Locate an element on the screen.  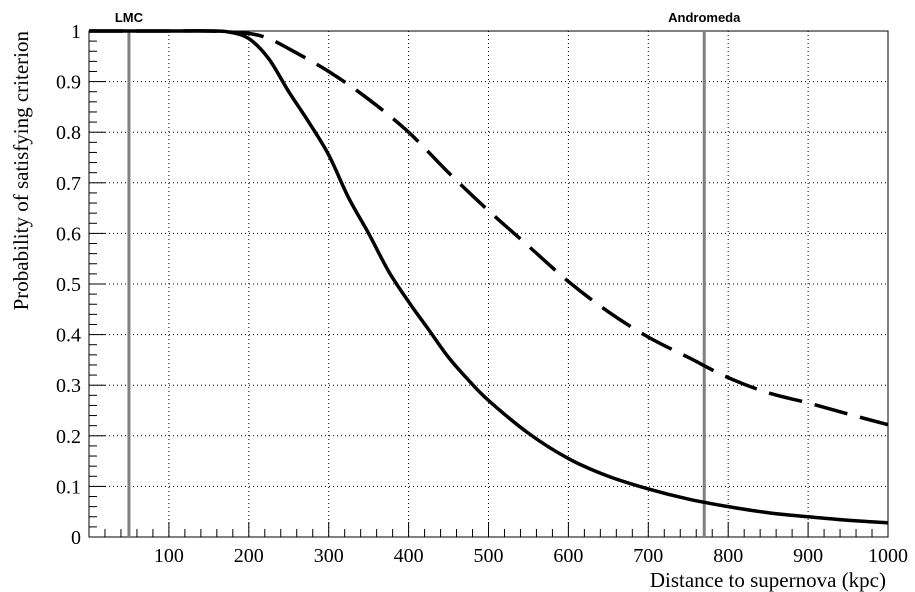
y-tick-label: 0 is located at coordinates (76, 538).